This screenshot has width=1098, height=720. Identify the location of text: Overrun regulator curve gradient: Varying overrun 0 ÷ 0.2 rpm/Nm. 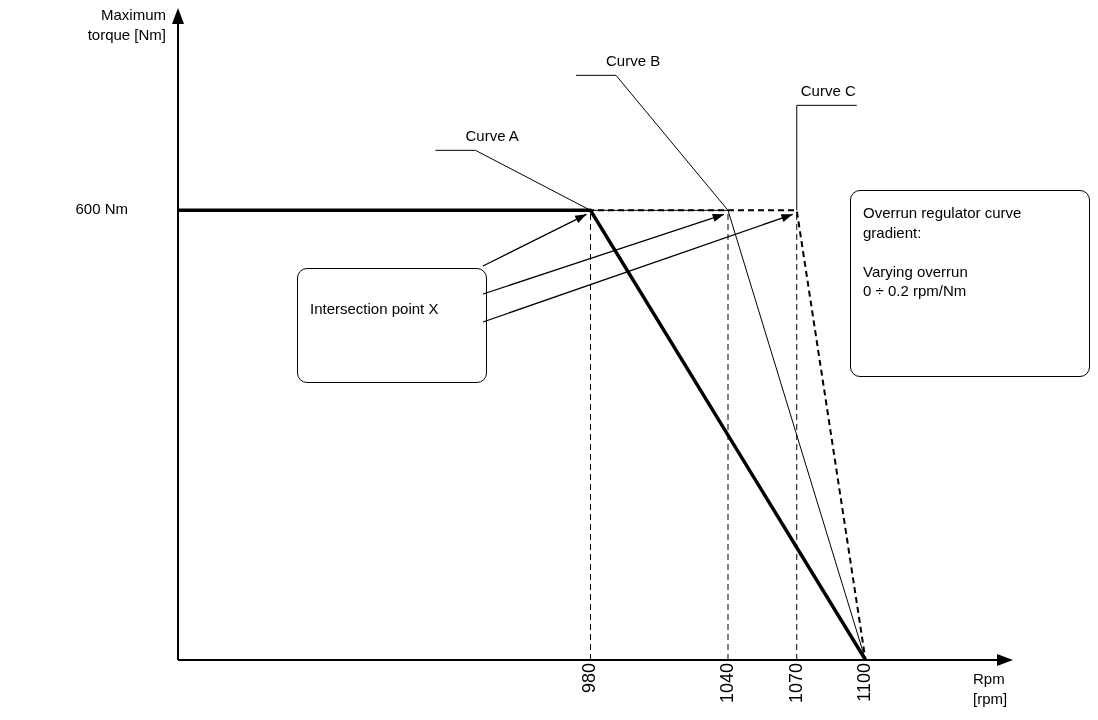
(942, 251).